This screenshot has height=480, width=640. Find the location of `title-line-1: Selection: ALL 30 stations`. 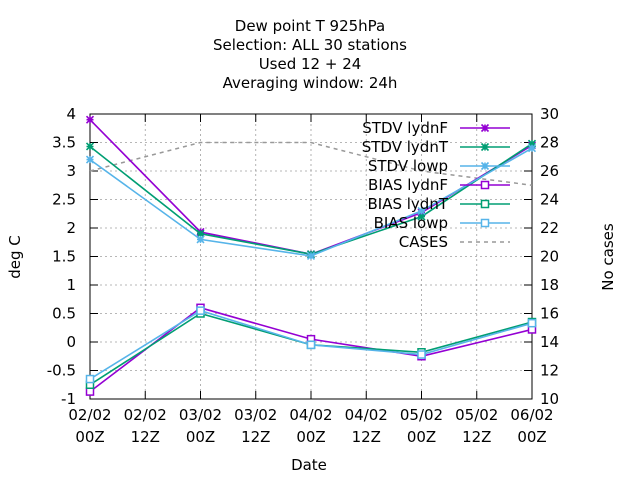

title-line-1: Selection: ALL 30 stations is located at coordinates (310, 45).